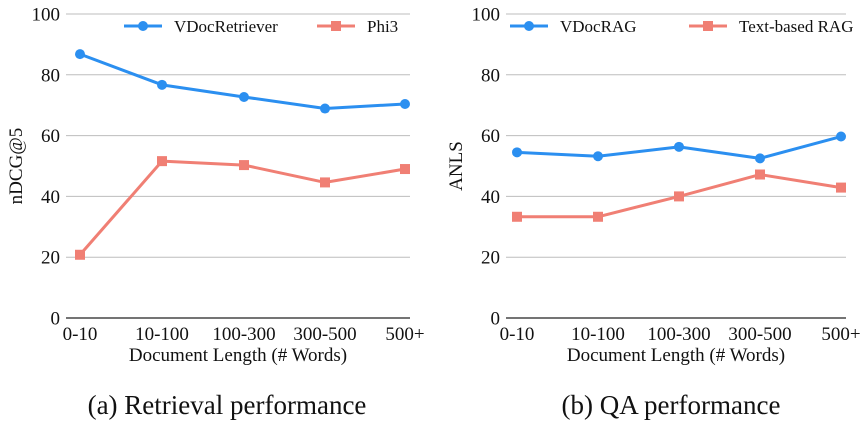  Describe the element at coordinates (671, 405) in the screenshot. I see `figure-caption: (b) QA performance` at that location.